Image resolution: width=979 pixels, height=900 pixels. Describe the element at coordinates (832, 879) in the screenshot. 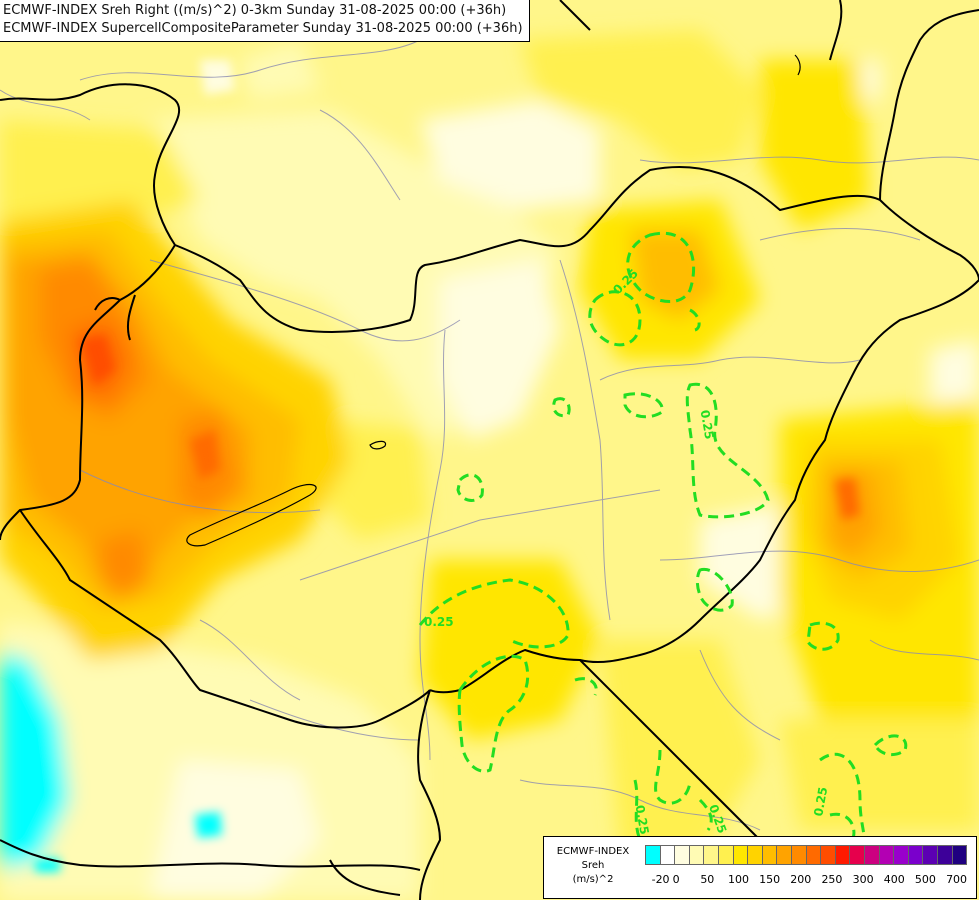

I see `legend-tick-label: 250` at that location.